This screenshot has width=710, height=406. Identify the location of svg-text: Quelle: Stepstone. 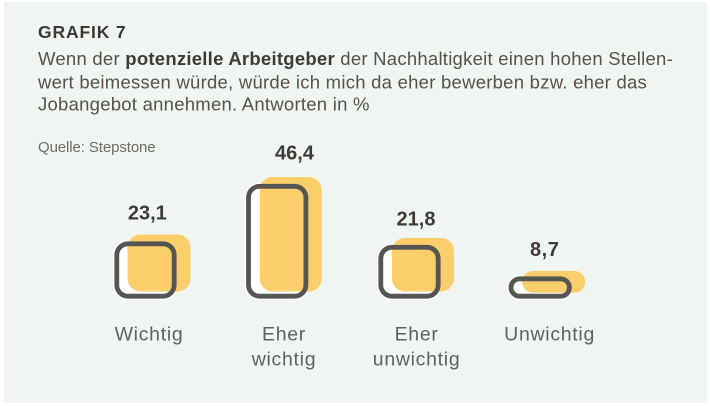
(97, 147).